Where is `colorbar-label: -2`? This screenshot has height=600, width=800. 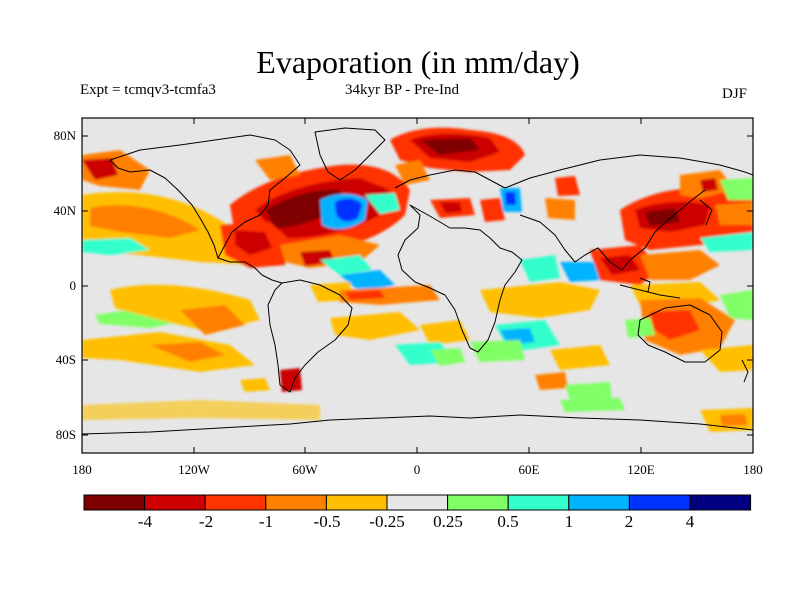 colorbar-label: -2 is located at coordinates (206, 521).